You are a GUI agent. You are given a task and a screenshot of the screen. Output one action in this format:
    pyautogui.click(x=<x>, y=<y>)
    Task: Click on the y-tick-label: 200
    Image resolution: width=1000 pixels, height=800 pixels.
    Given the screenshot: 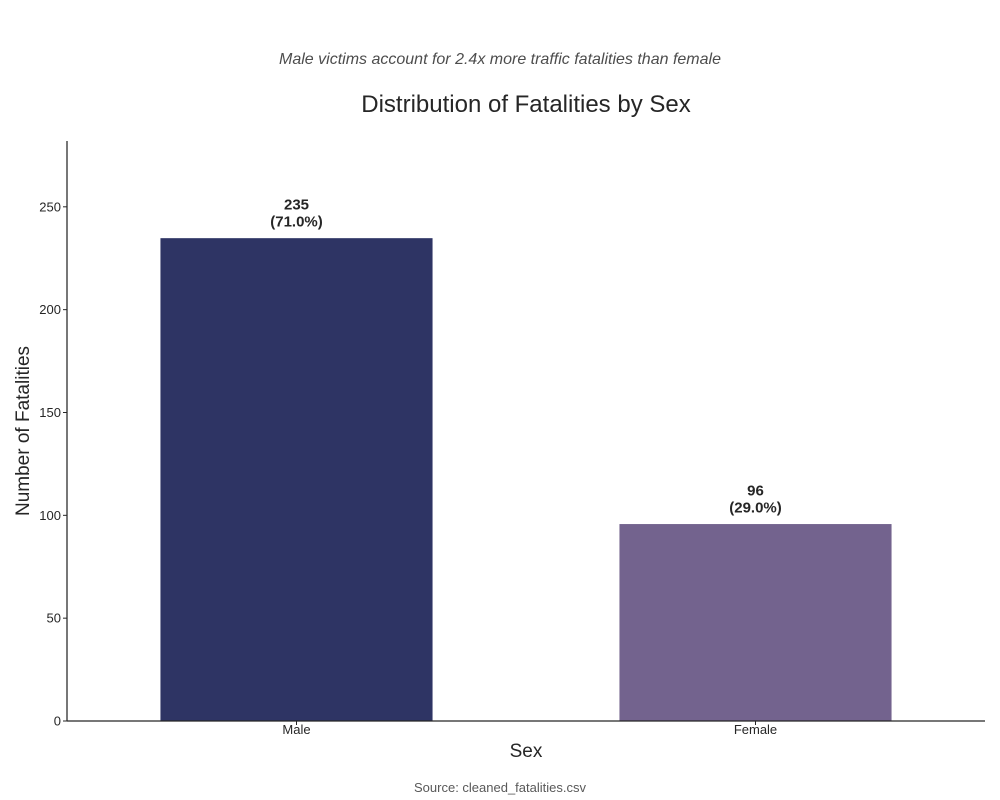 What is the action you would take?
    pyautogui.click(x=50, y=309)
    